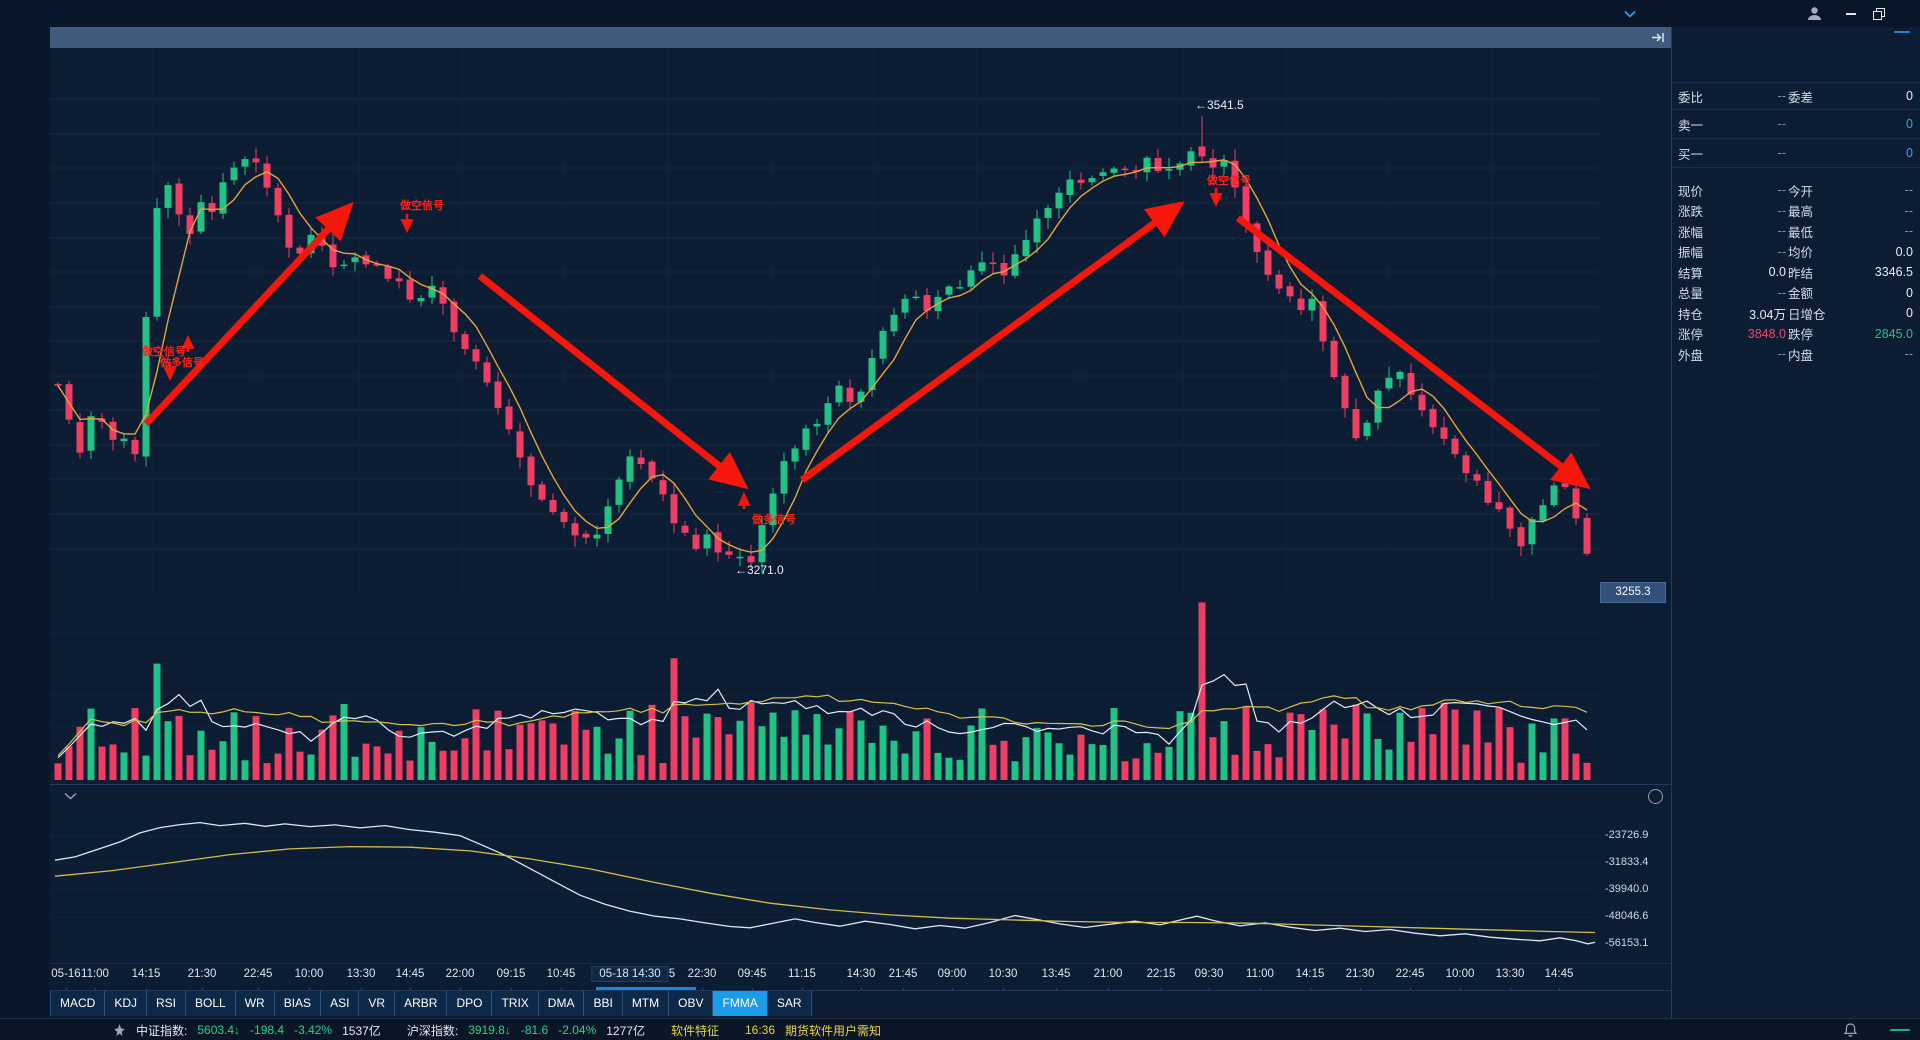 The width and height of the screenshot is (1920, 1040). Describe the element at coordinates (126, 1003) in the screenshot. I see `indicator-tab-KDJ: KDJ` at that location.